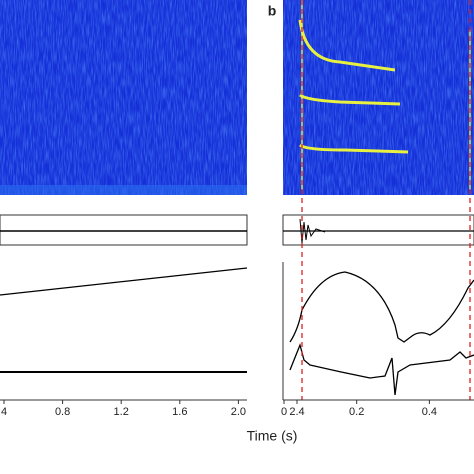 The width and height of the screenshot is (474, 474). What do you see at coordinates (123, 190) in the screenshot?
I see `spectrogram-floor` at bounding box center [123, 190].